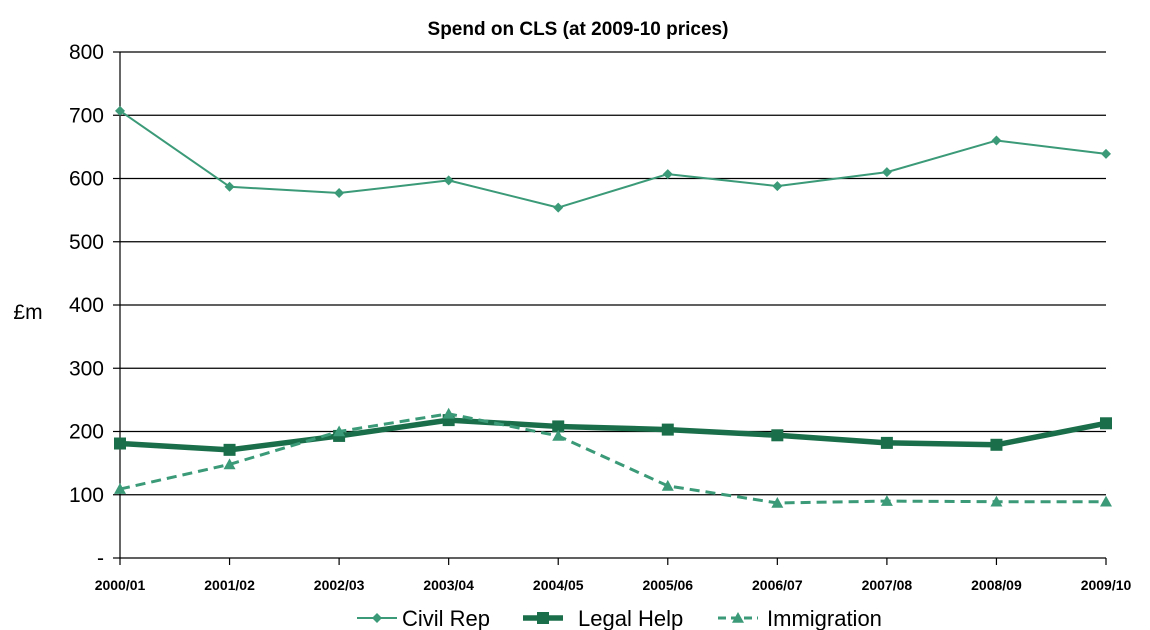 The height and width of the screenshot is (630, 1150). What do you see at coordinates (86, 242) in the screenshot?
I see `y-tick-label: 500` at bounding box center [86, 242].